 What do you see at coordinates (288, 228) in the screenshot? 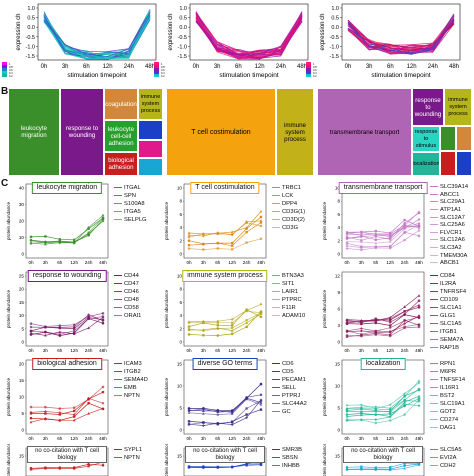
I see `legend-entry: CD3G` at bounding box center [288, 228].